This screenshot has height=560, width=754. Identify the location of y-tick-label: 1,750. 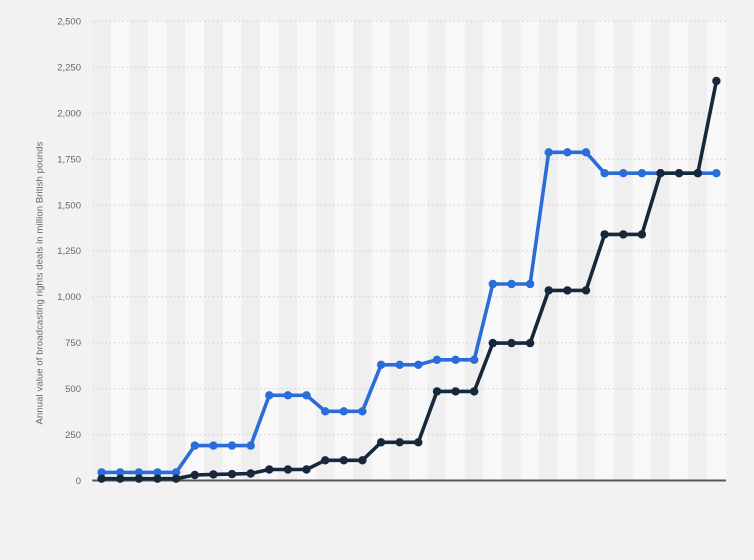
(69, 159).